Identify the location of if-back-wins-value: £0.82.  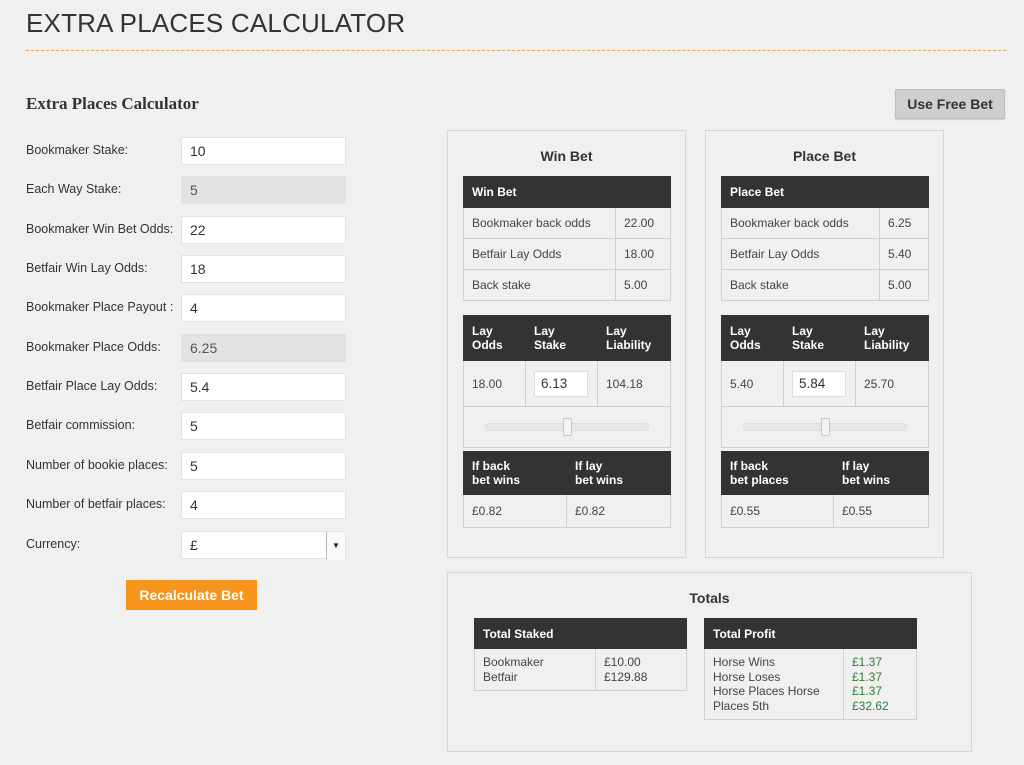
(515, 511).